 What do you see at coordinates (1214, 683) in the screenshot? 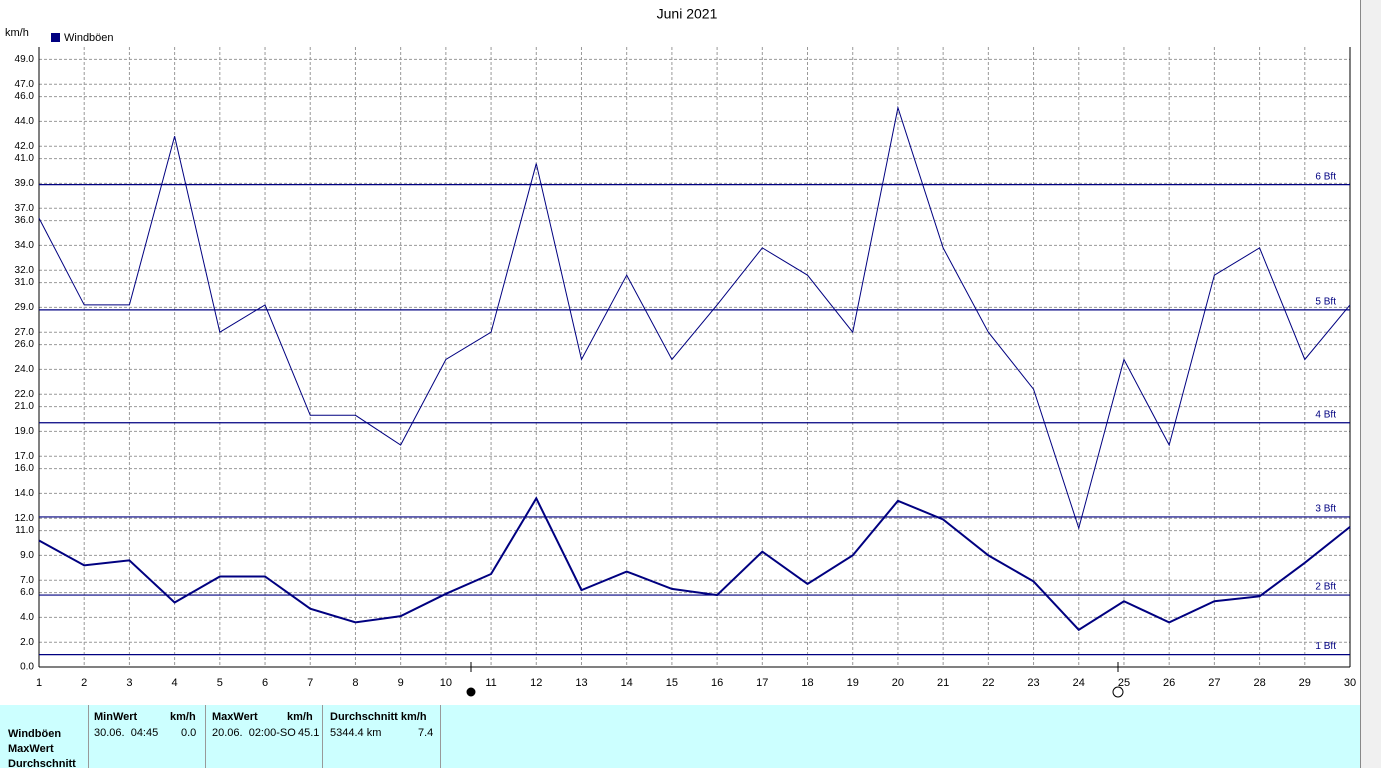
I see `x-tick-label: 27` at bounding box center [1214, 683].